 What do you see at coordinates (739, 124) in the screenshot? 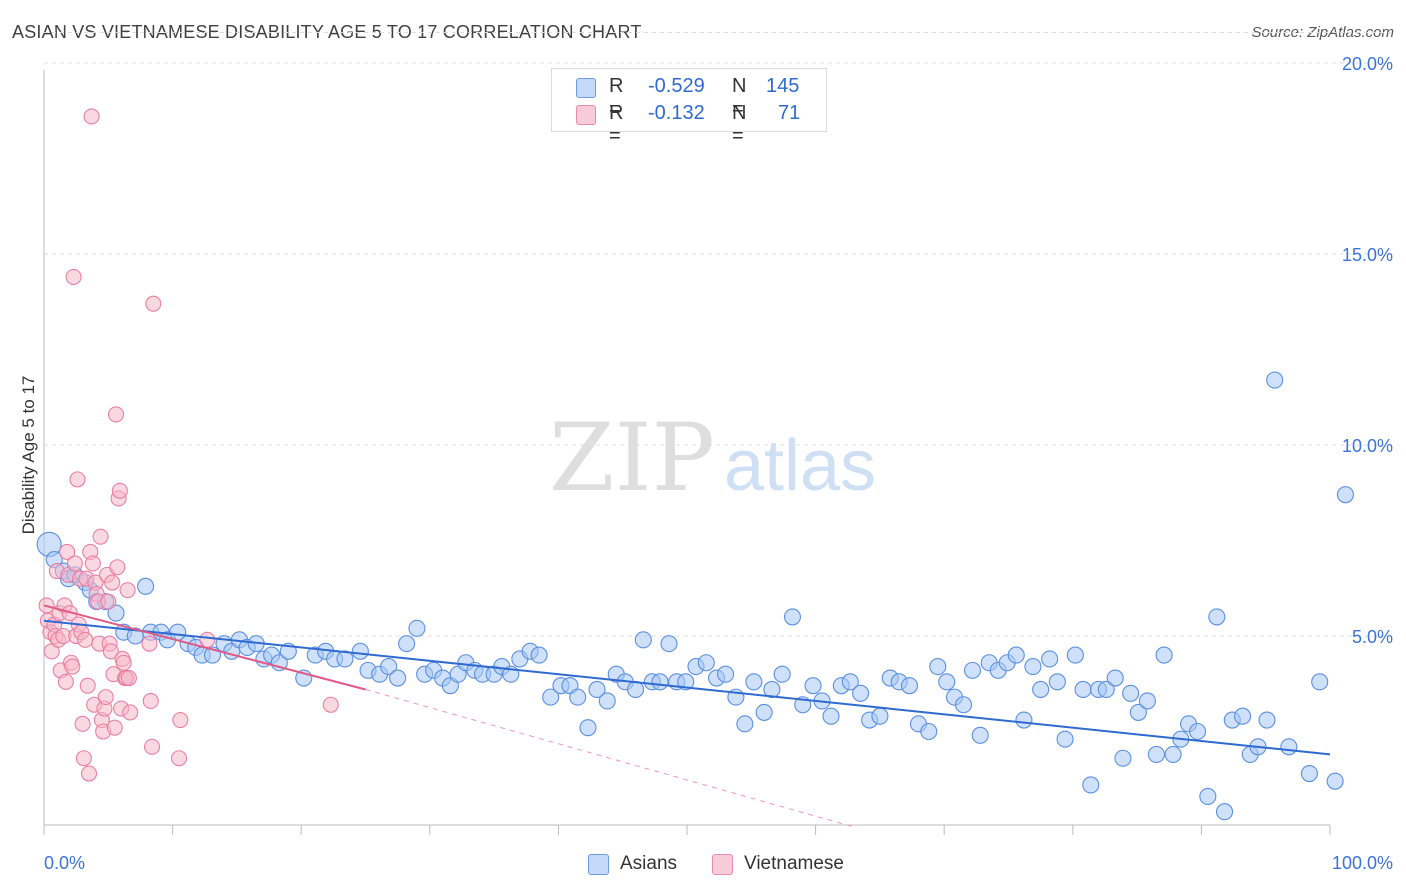
I see `n-label: N =` at bounding box center [739, 124].